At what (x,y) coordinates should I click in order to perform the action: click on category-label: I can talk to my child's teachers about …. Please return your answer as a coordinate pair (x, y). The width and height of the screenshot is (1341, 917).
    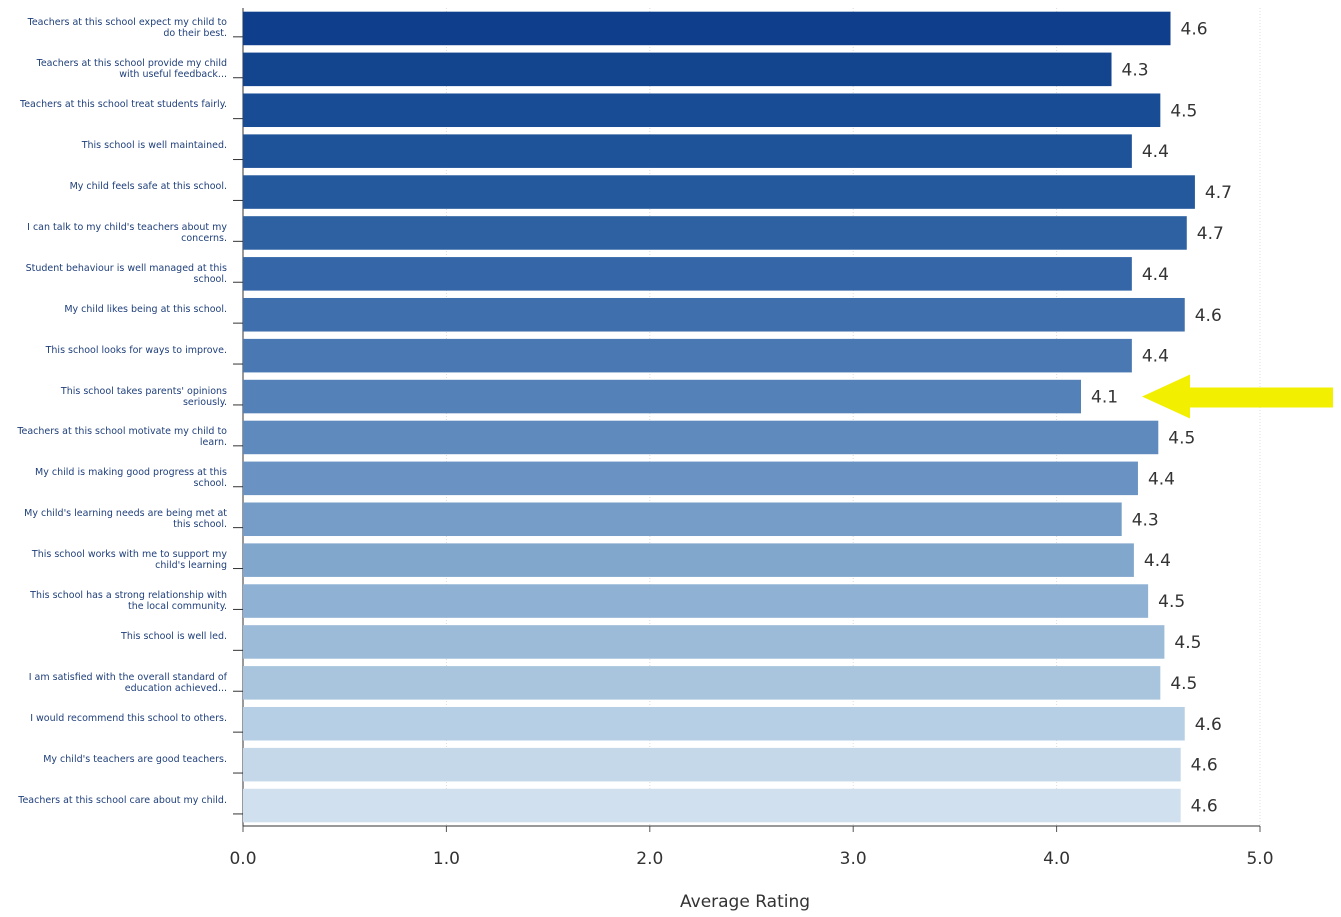
    Looking at the image, I should click on (127, 232).